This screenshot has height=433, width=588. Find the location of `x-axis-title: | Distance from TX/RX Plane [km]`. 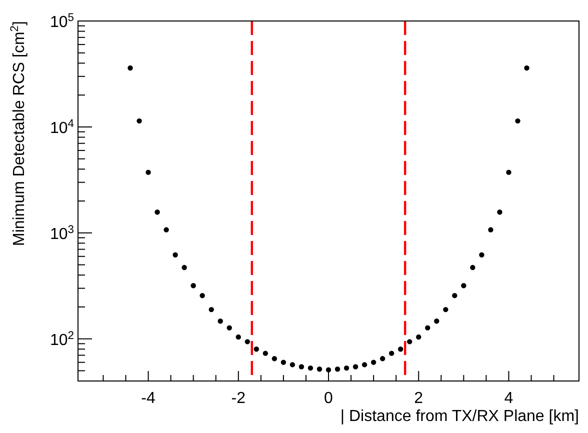

x-axis-title: | Distance from TX/RX Plane [km] is located at coordinates (459, 416).